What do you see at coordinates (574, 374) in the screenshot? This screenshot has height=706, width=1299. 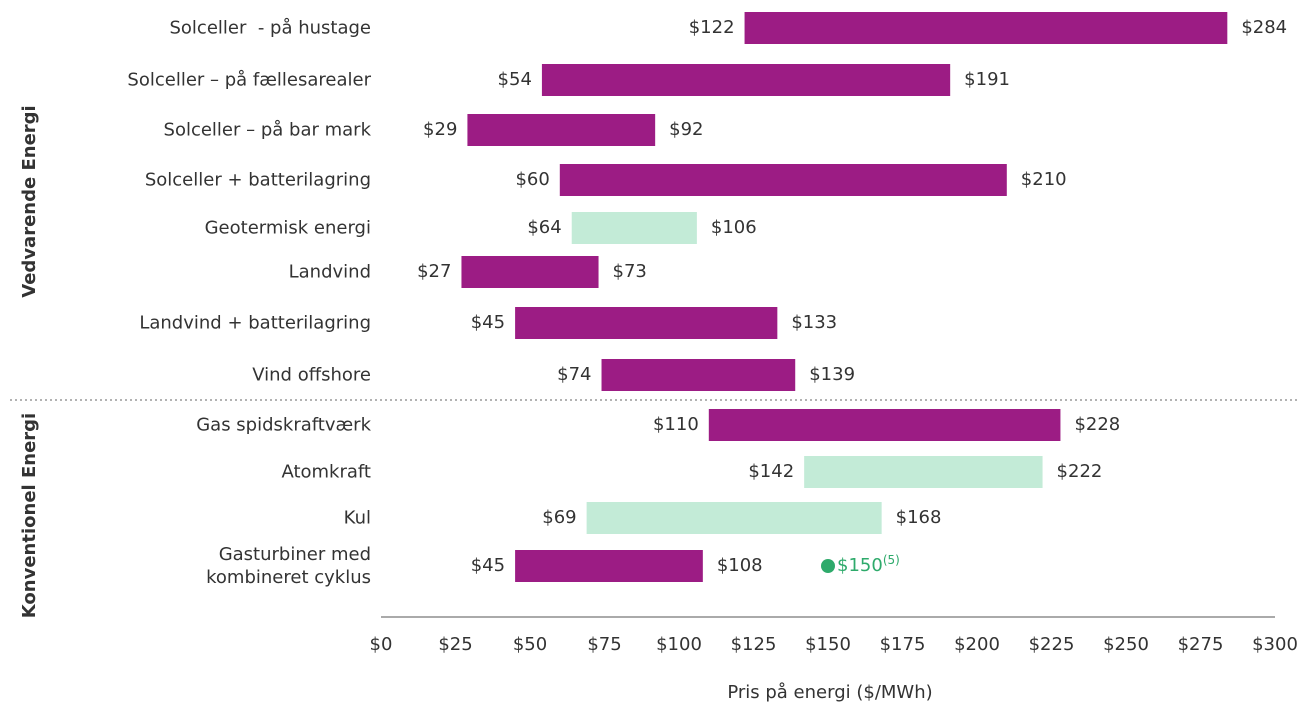 I see `low-value-label: $74` at bounding box center [574, 374].